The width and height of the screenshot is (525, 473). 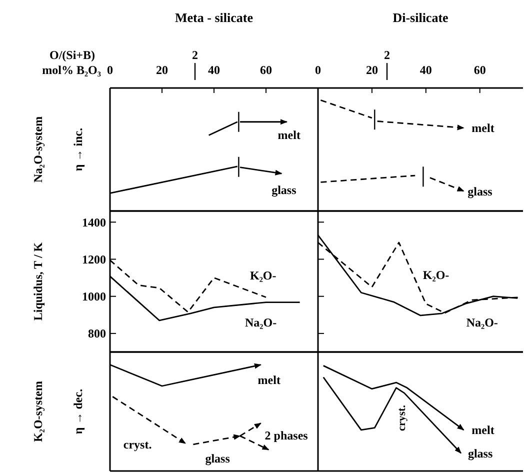 What do you see at coordinates (286, 435) in the screenshot?
I see `series-label: 2 phases` at bounding box center [286, 435].